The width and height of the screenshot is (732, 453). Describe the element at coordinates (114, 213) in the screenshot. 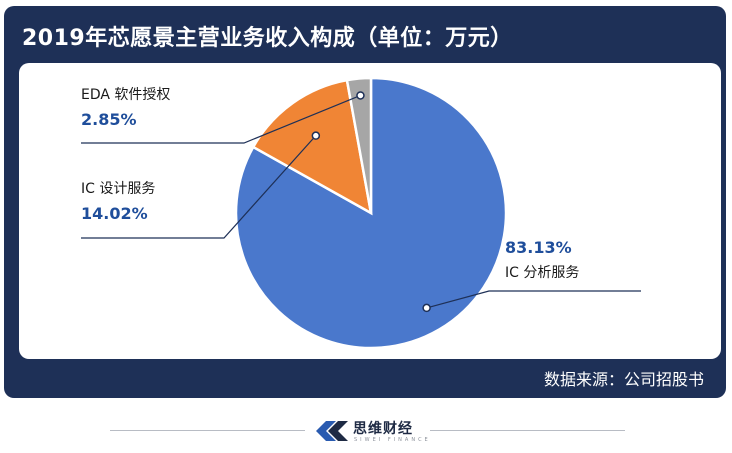

I see `label-ic-design-percent: 14.02%` at that location.